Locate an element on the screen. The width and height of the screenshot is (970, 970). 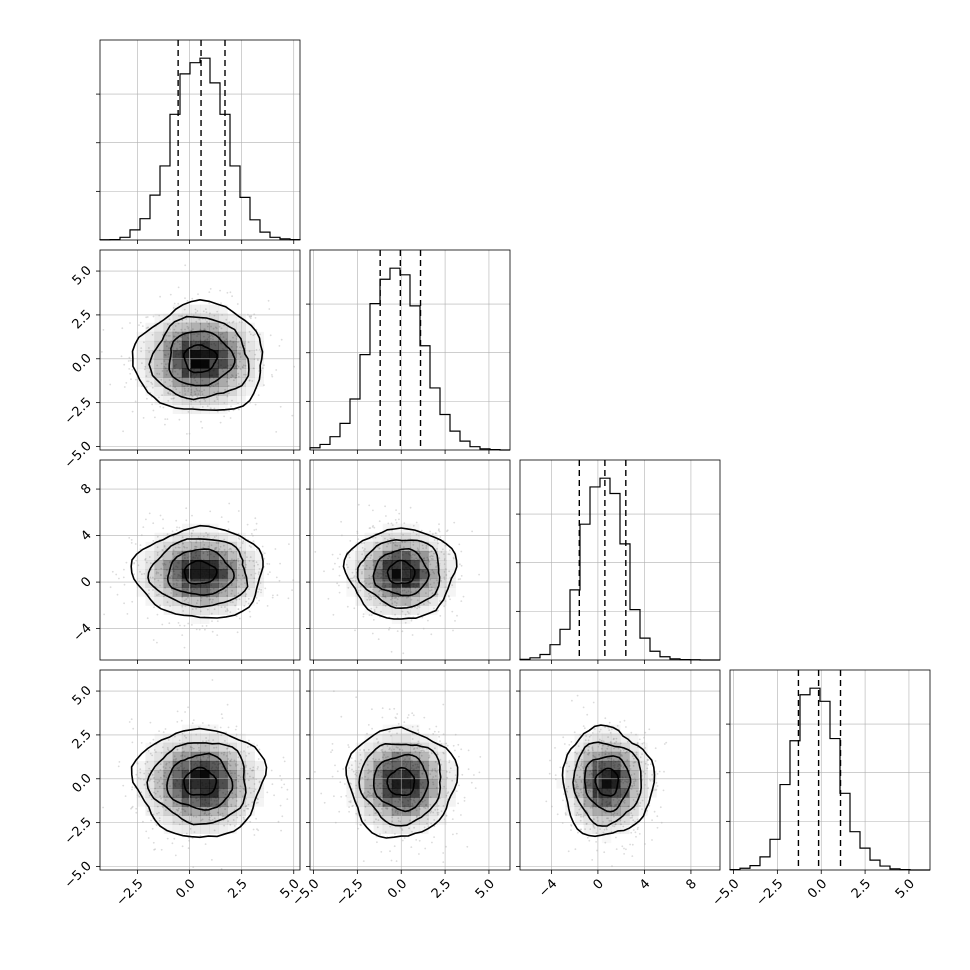
panel-3-2-density-cell is located at coordinates (651, 783).